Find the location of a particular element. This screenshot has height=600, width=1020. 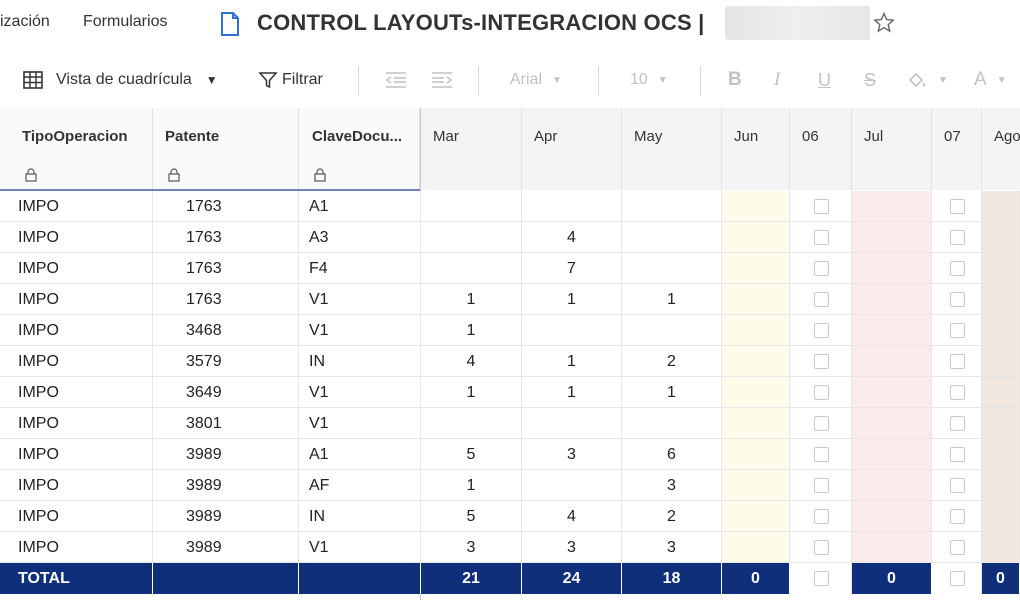

fill-color-button: ▼ is located at coordinates (927, 80).